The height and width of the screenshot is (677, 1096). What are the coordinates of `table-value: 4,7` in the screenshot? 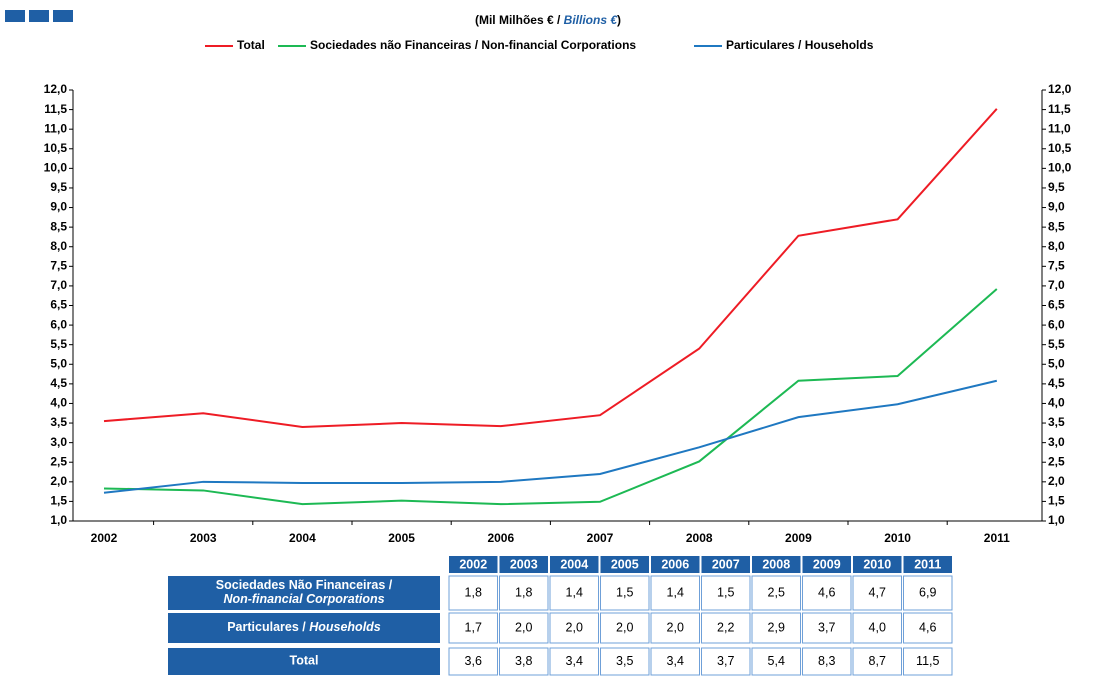 It's located at (877, 592).